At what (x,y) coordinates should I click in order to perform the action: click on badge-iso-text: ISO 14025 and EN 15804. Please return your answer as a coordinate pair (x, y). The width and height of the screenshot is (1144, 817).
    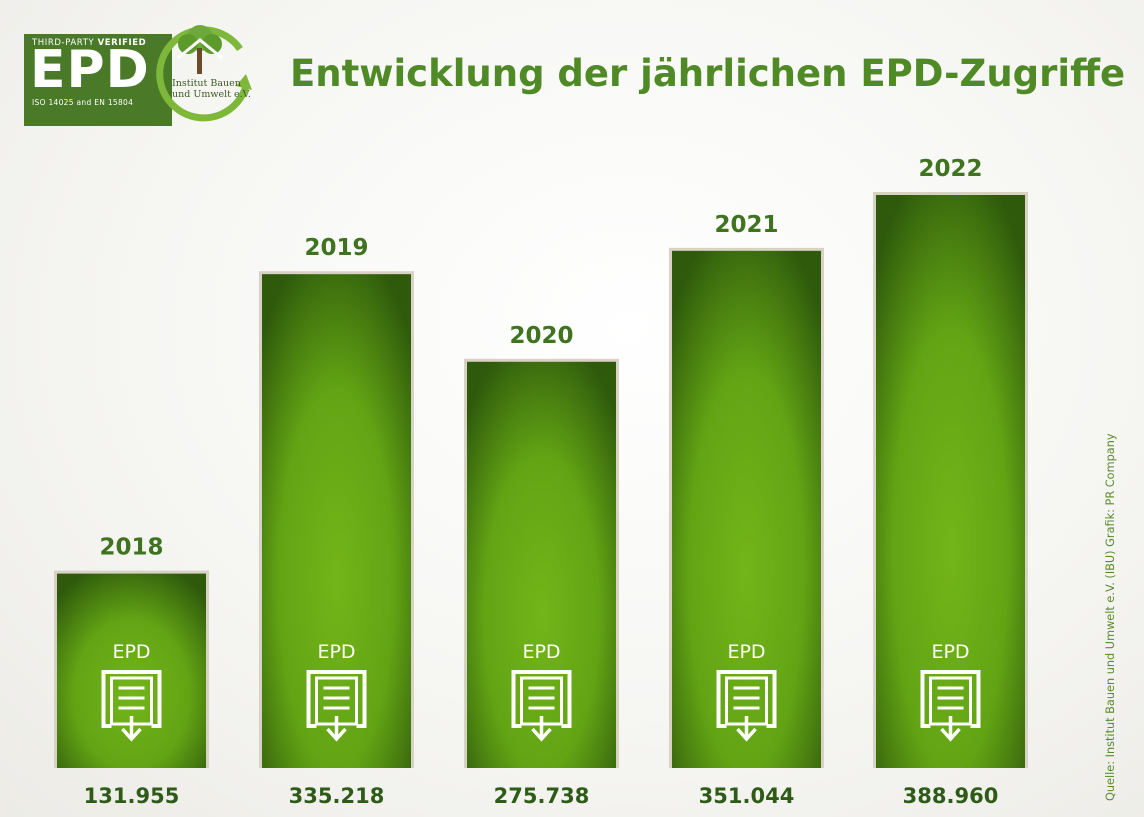
    Looking at the image, I should click on (83, 102).